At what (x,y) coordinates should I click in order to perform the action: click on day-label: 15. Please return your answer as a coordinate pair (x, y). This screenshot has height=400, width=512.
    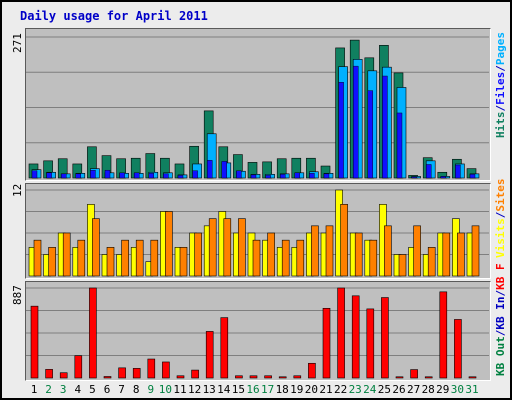
    Looking at the image, I should click on (238, 389).